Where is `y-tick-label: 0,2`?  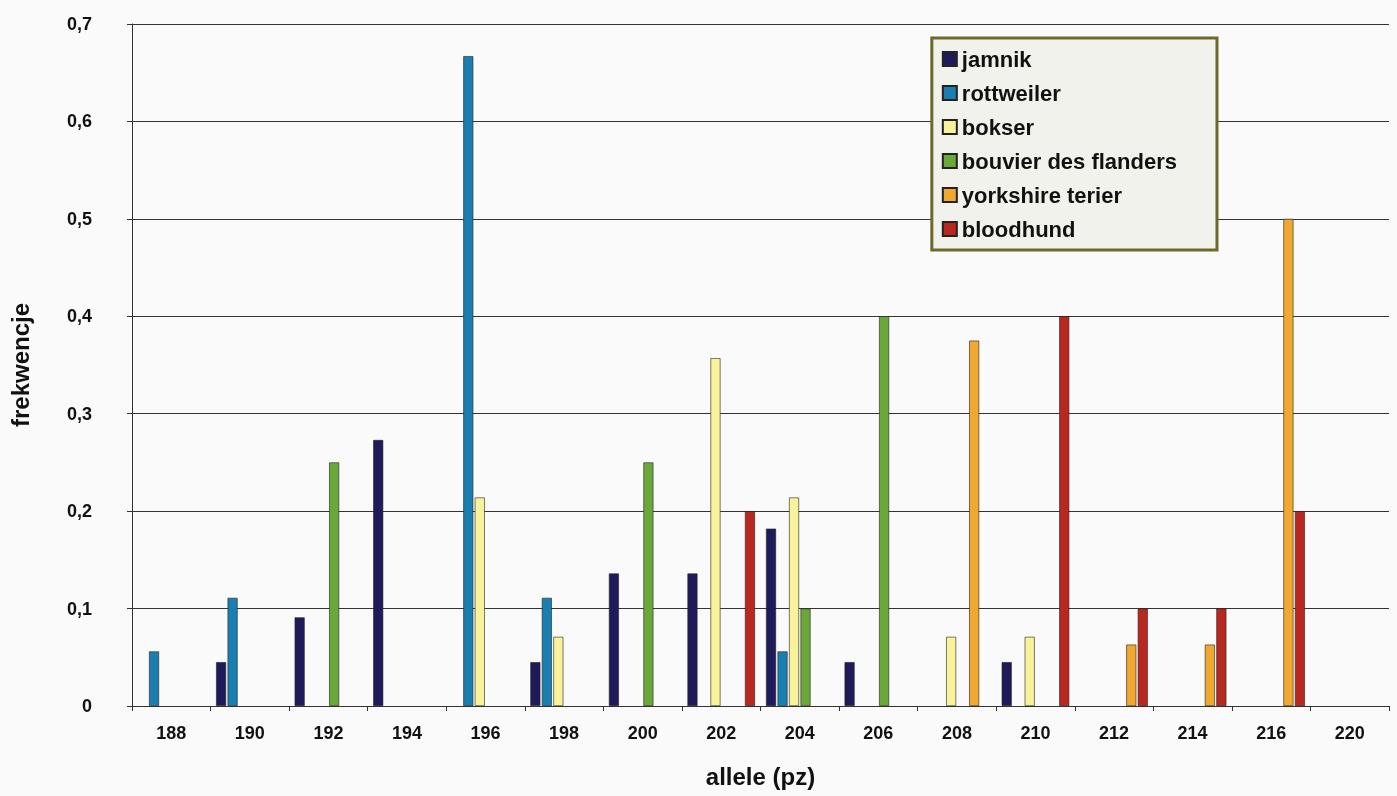
y-tick-label: 0,2 is located at coordinates (79, 511).